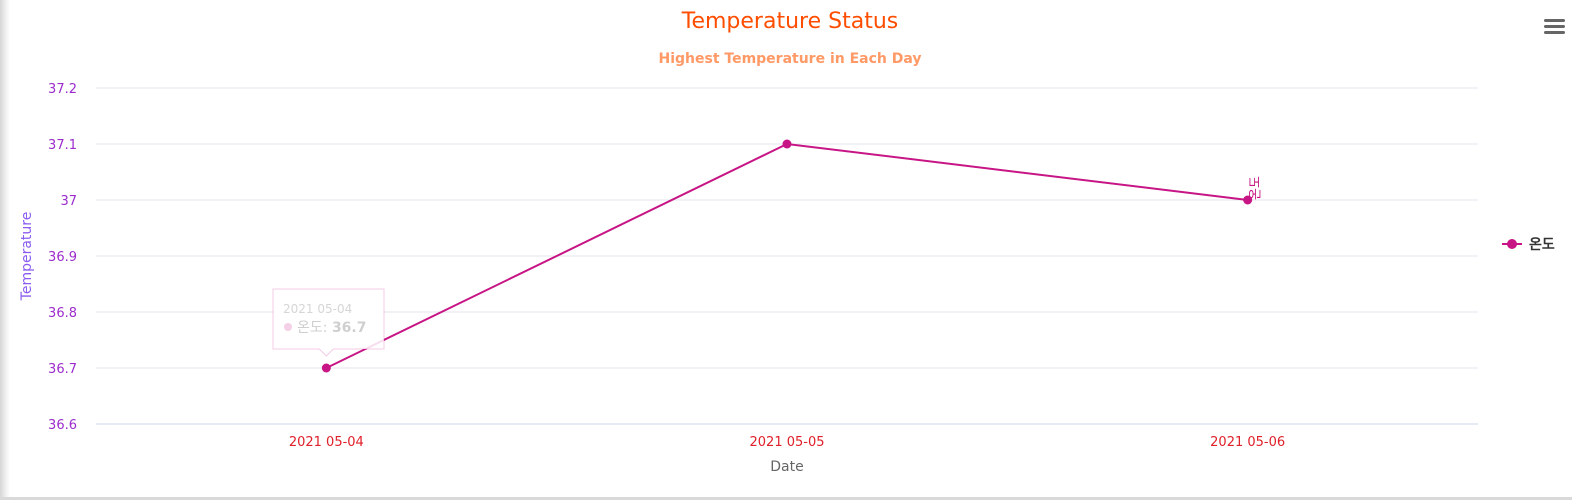 This screenshot has width=1572, height=500. What do you see at coordinates (789, 59) in the screenshot?
I see `chart-subtitle: Highest Temperature in Each Day` at bounding box center [789, 59].